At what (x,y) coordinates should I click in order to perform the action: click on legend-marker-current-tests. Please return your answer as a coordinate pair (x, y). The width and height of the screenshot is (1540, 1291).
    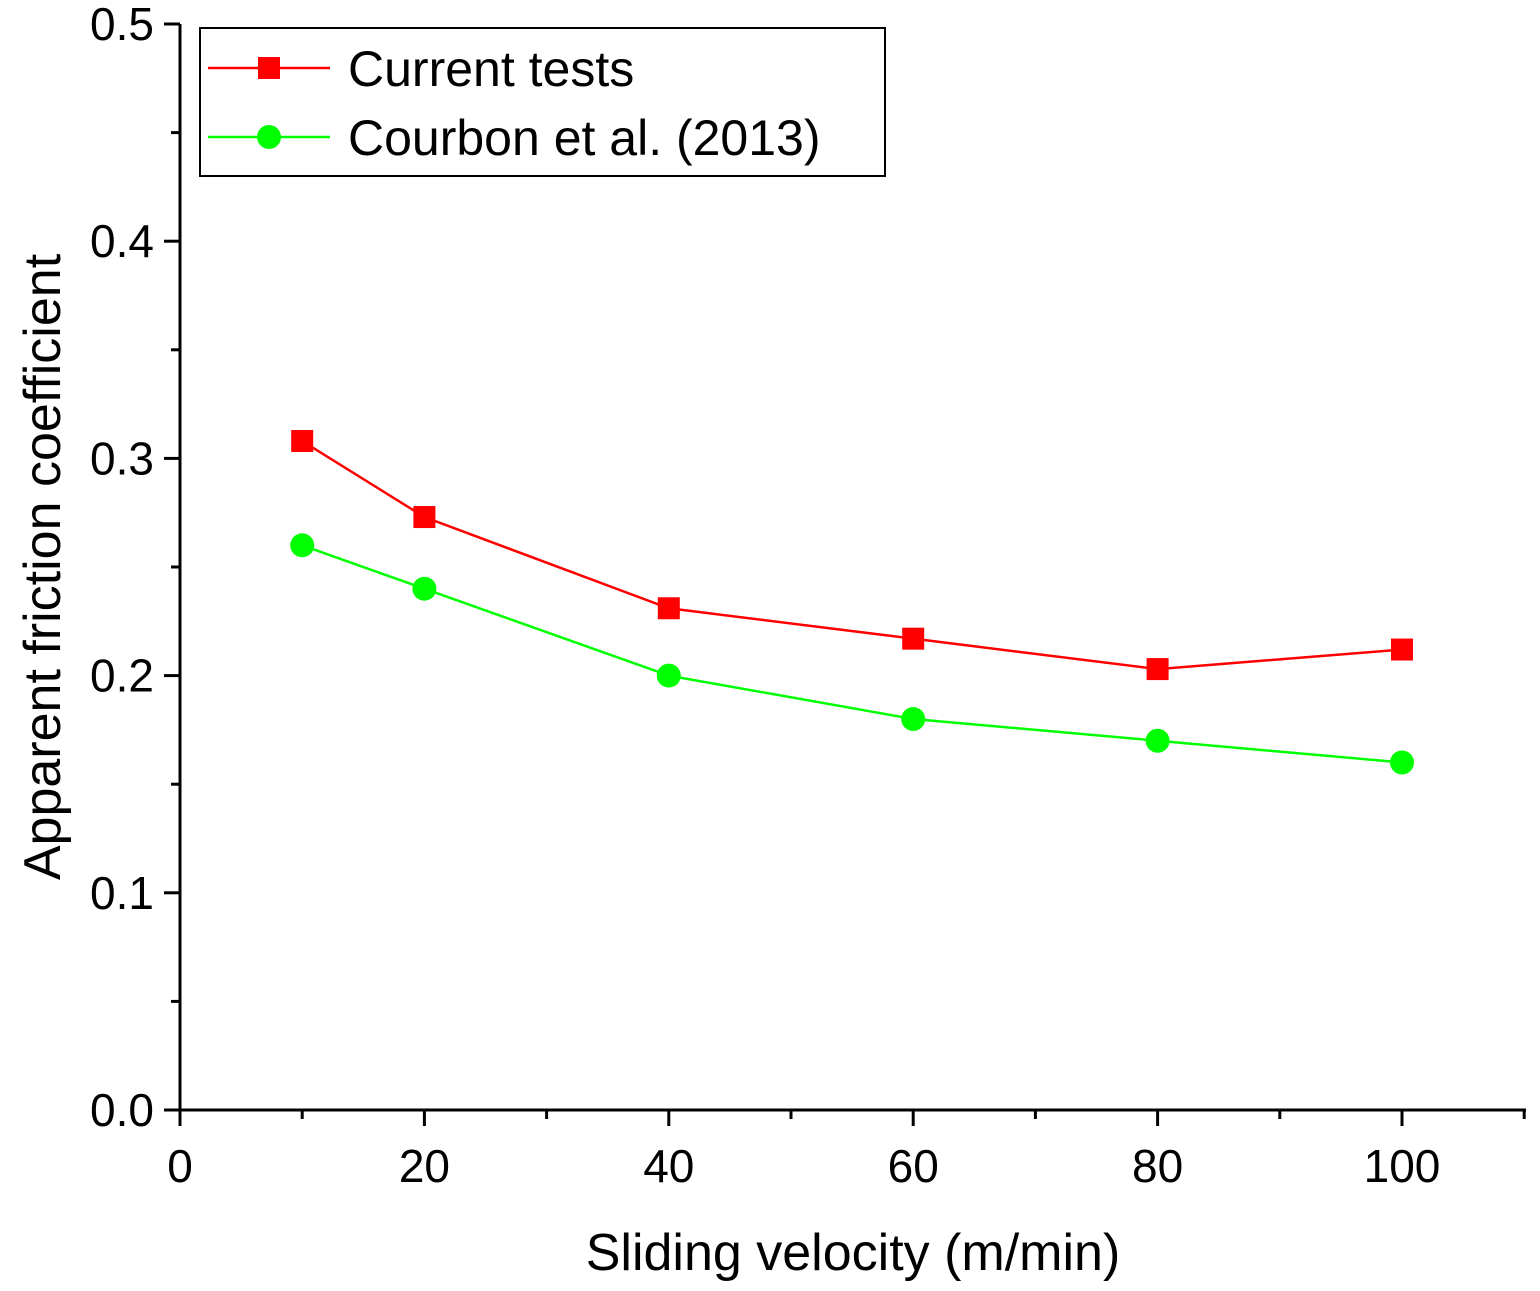
    Looking at the image, I should click on (269, 68).